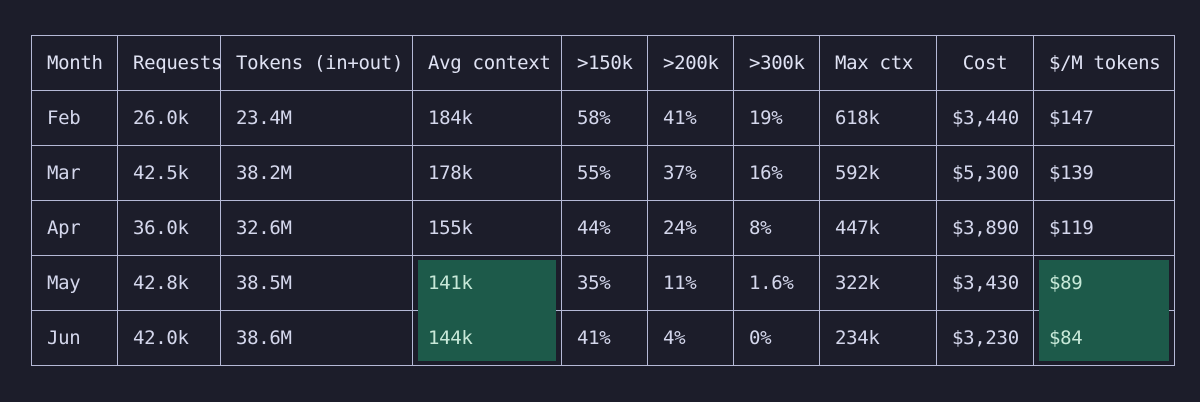  I want to click on cell-max-ctx: 234k, so click(878, 338).